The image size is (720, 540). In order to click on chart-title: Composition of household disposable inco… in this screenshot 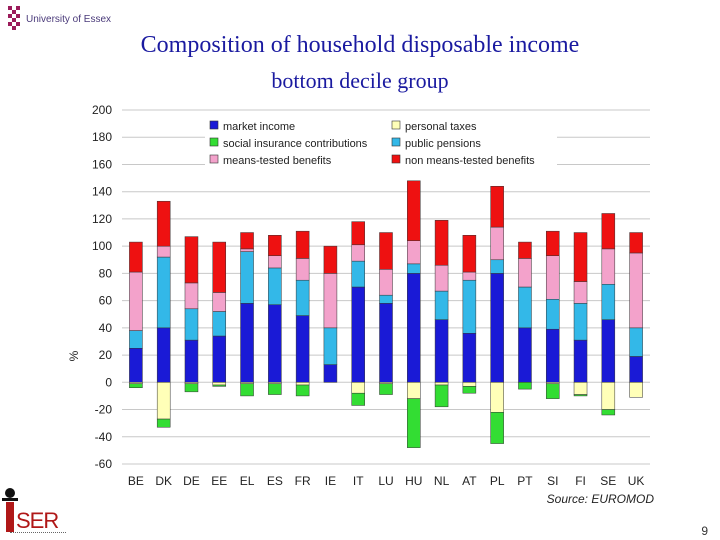, I will do `click(360, 45)`.